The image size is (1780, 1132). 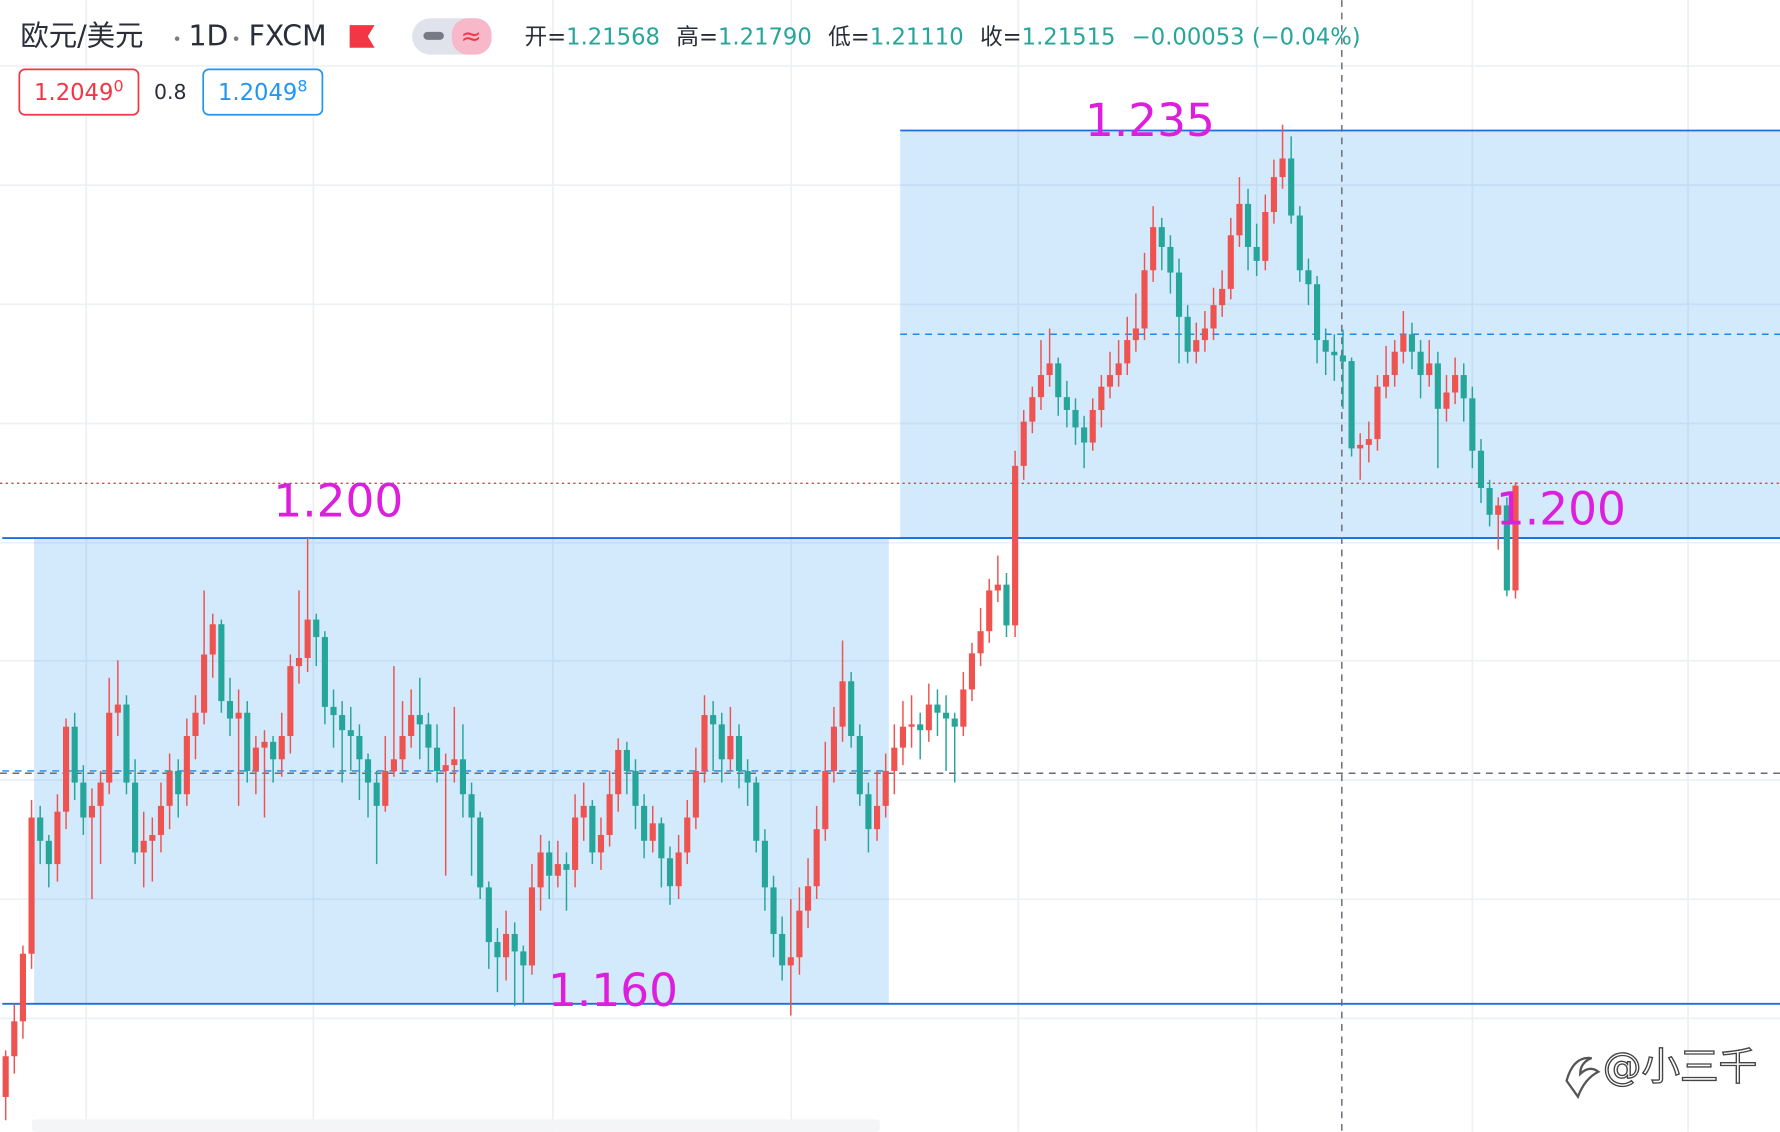 What do you see at coordinates (613, 990) in the screenshot?
I see `annotation: 1.160` at bounding box center [613, 990].